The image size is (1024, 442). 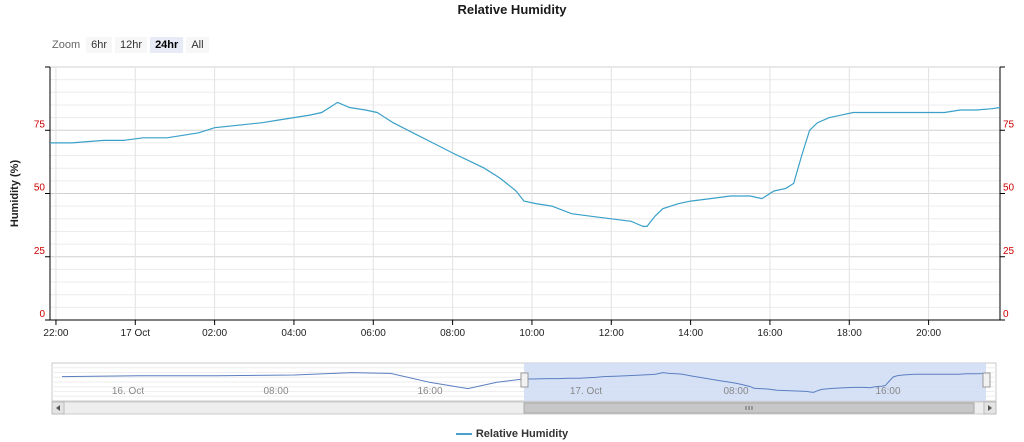 I want to click on chevron-right-icon, so click(x=990, y=408).